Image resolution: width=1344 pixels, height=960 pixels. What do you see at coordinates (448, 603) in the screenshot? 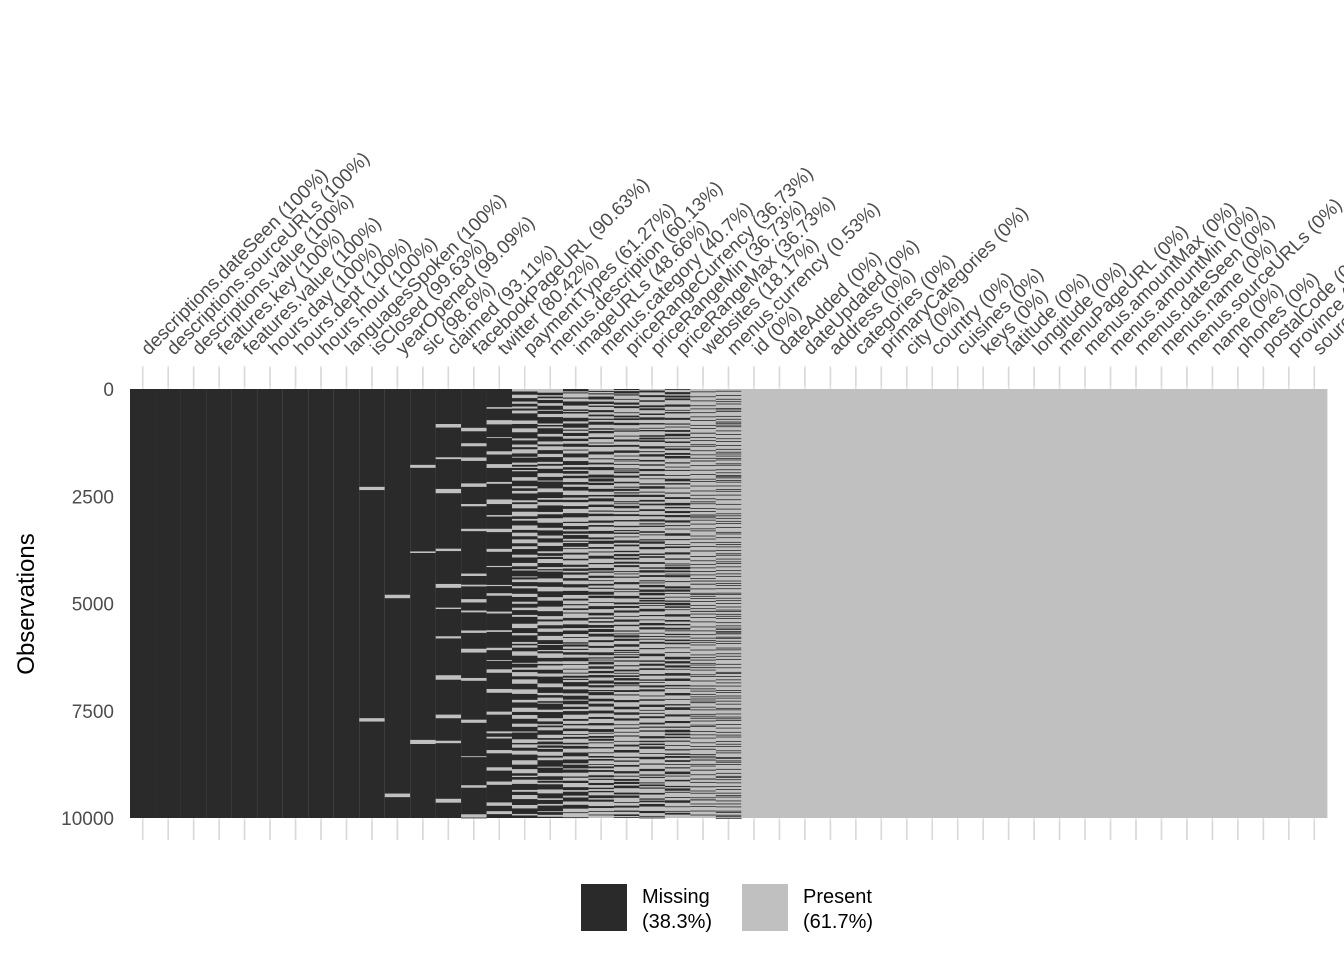
I see `column-13-cells` at bounding box center [448, 603].